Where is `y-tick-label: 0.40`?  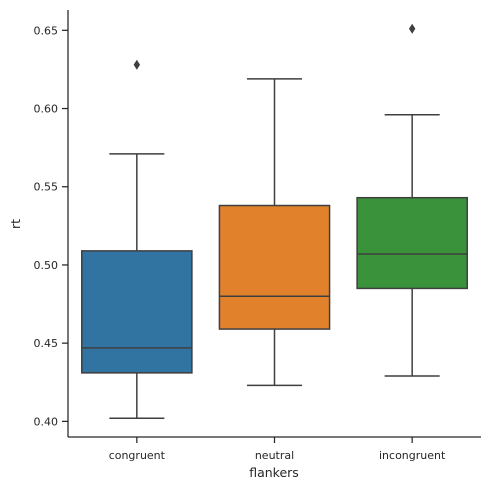 y-tick-label: 0.40 is located at coordinates (46, 421).